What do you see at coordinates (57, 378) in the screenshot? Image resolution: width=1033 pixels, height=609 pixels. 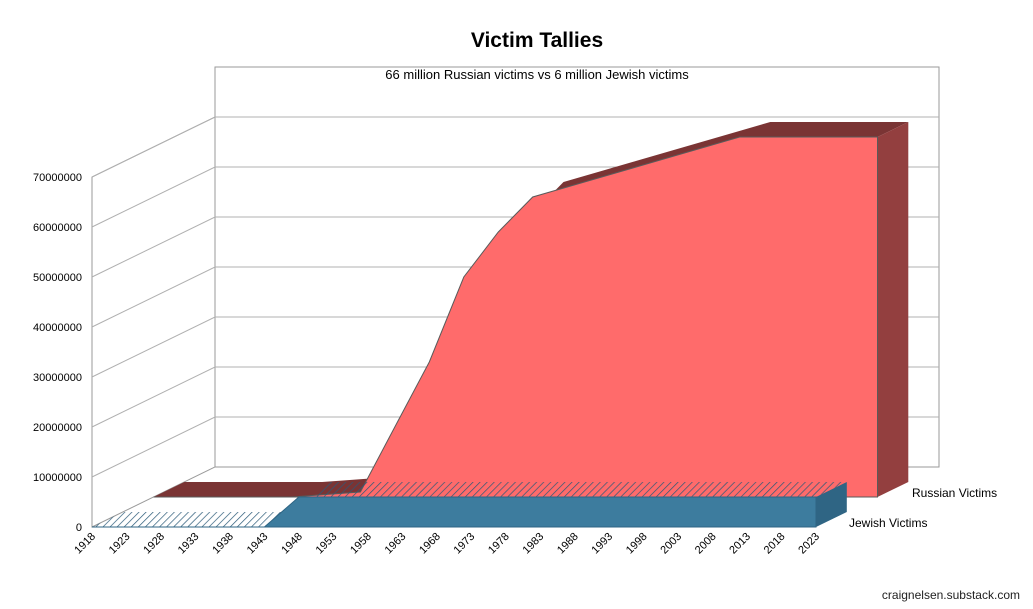 I see `y-tick-label: 30000000` at bounding box center [57, 378].